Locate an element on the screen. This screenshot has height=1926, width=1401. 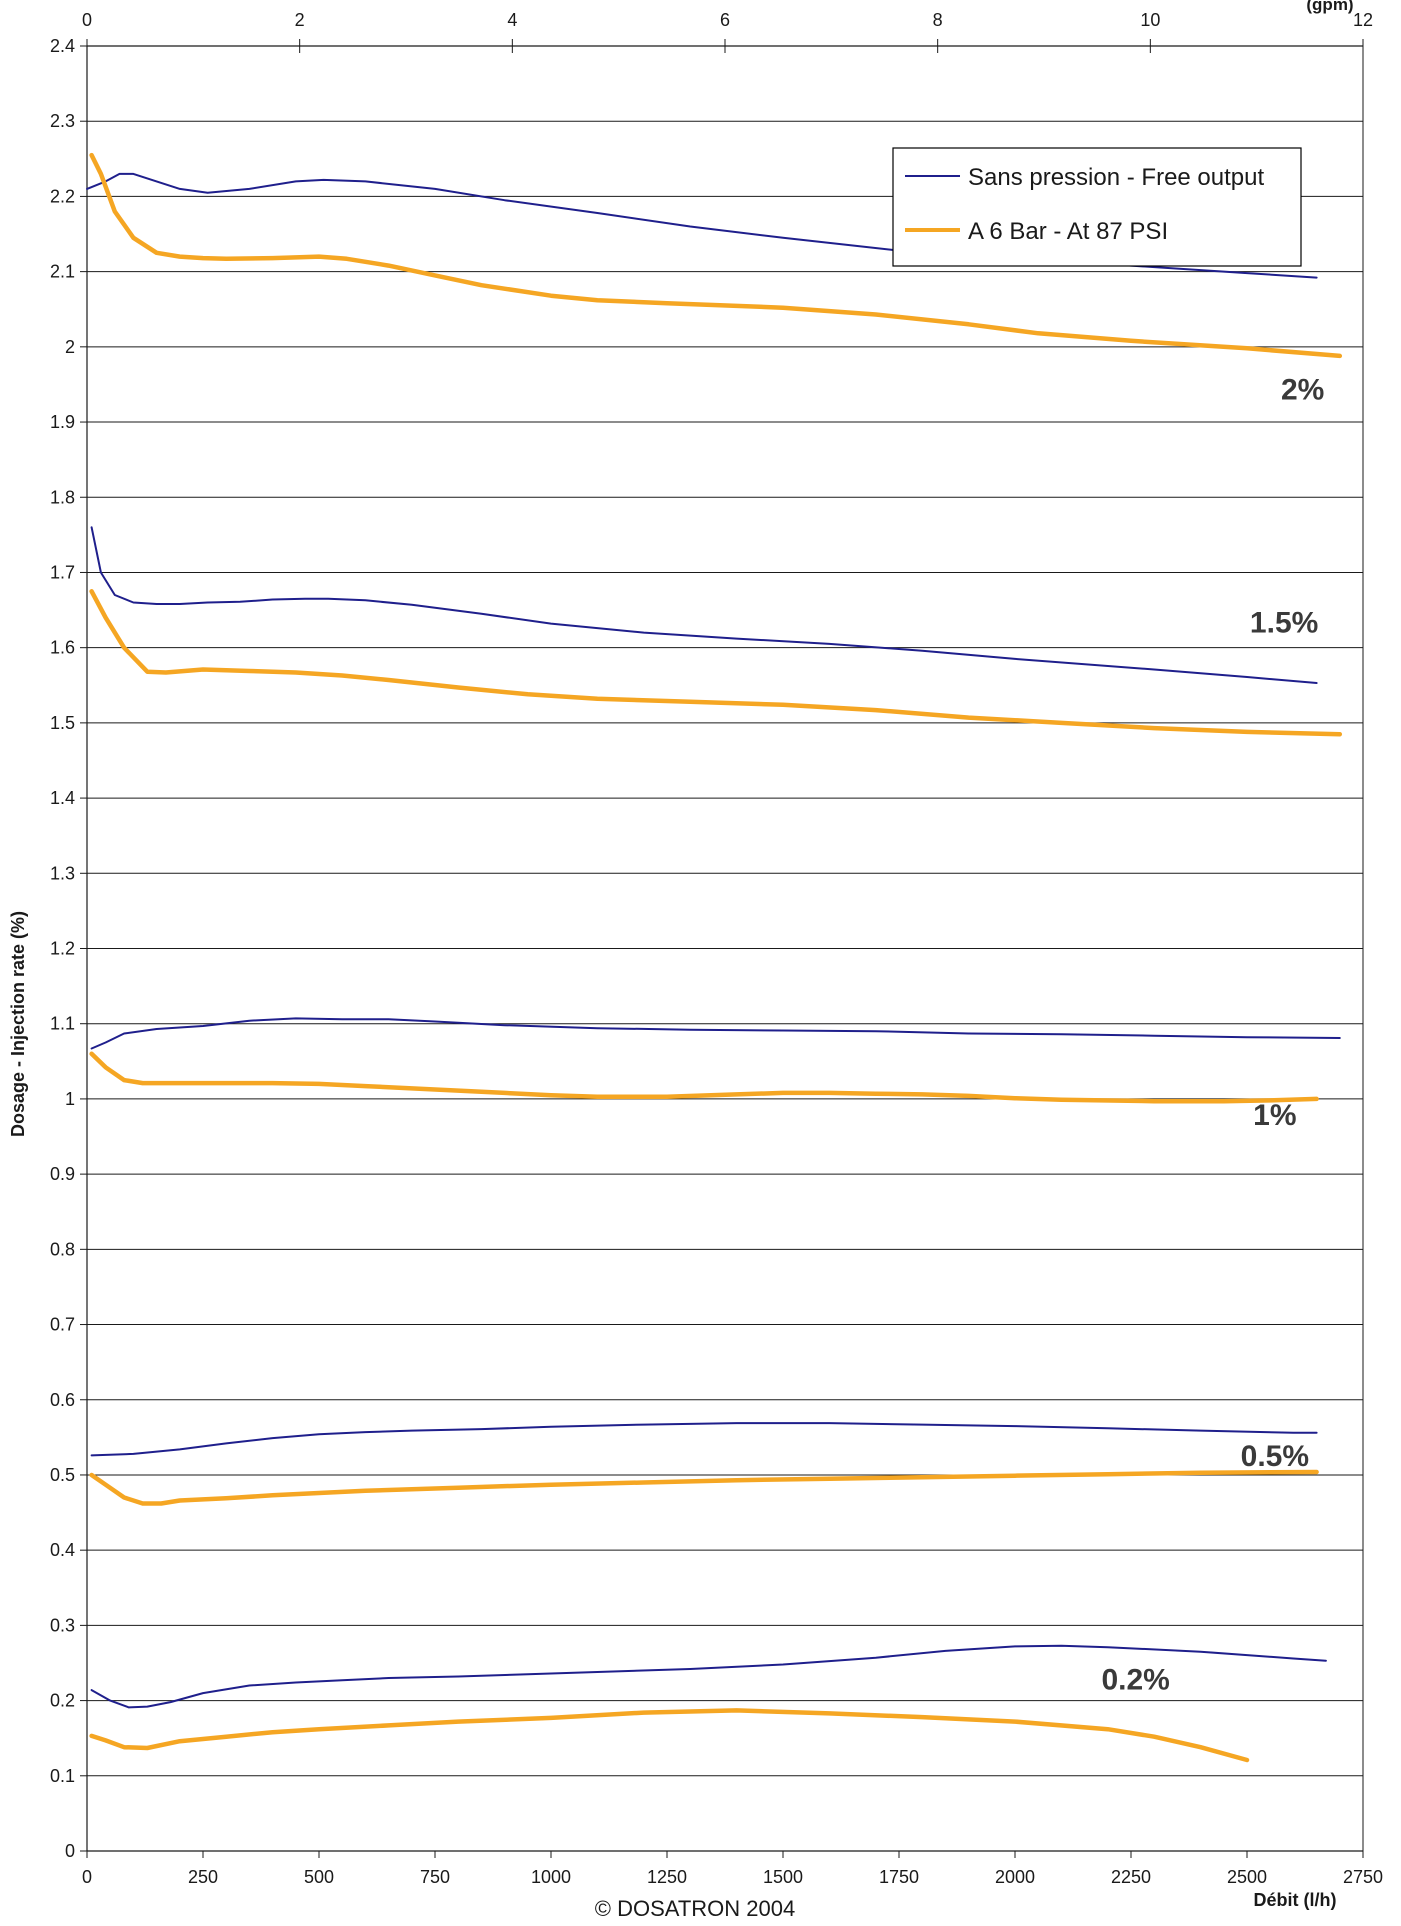
y-tick-label: 2.2 is located at coordinates (62, 196).